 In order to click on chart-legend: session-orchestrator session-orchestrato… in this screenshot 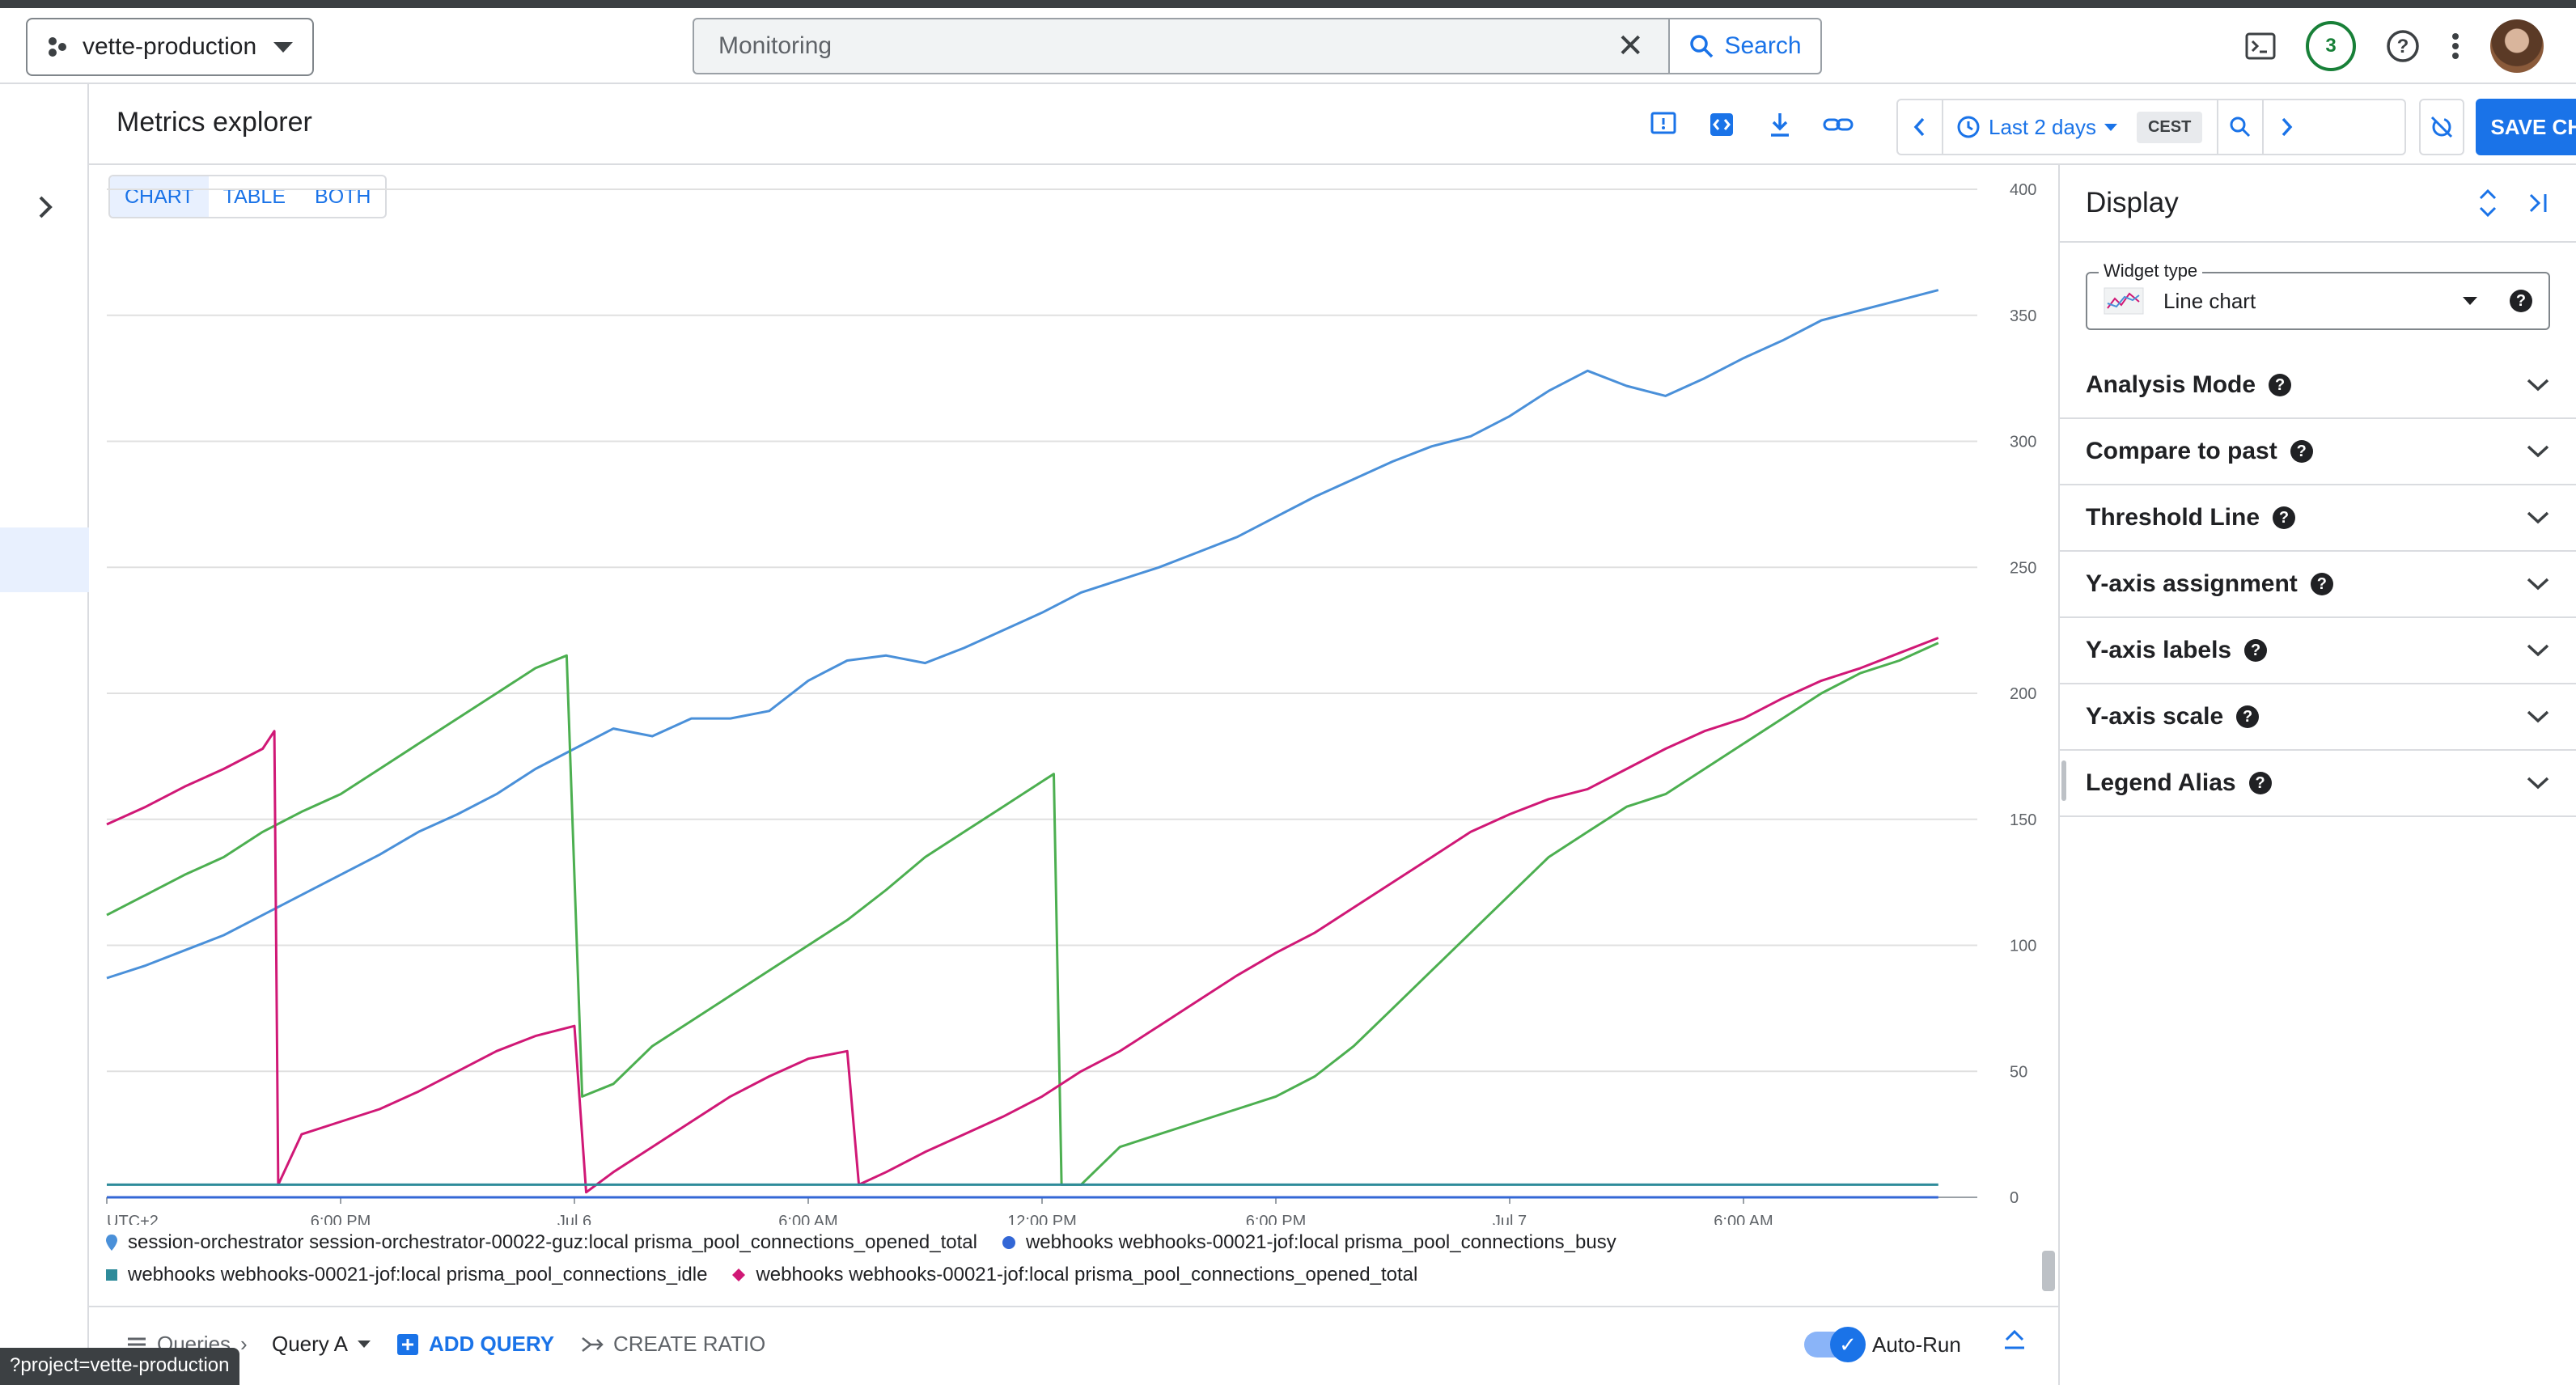, I will do `click(860, 1258)`.